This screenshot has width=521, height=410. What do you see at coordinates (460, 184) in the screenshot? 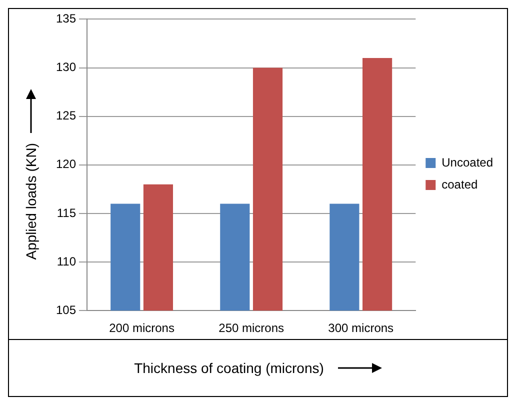
I see `legend-label: coated` at bounding box center [460, 184].